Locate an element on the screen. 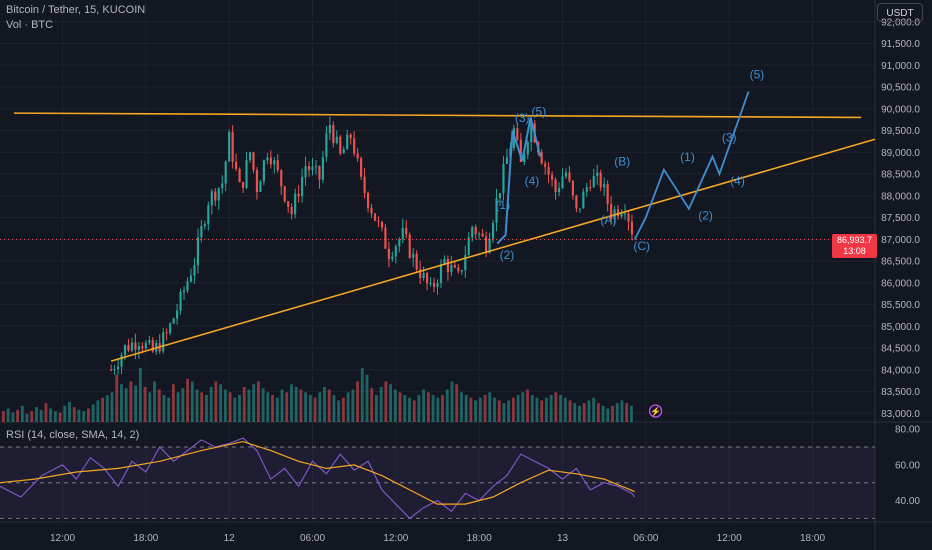 The image size is (932, 550). wave-label: (A) is located at coordinates (608, 220).